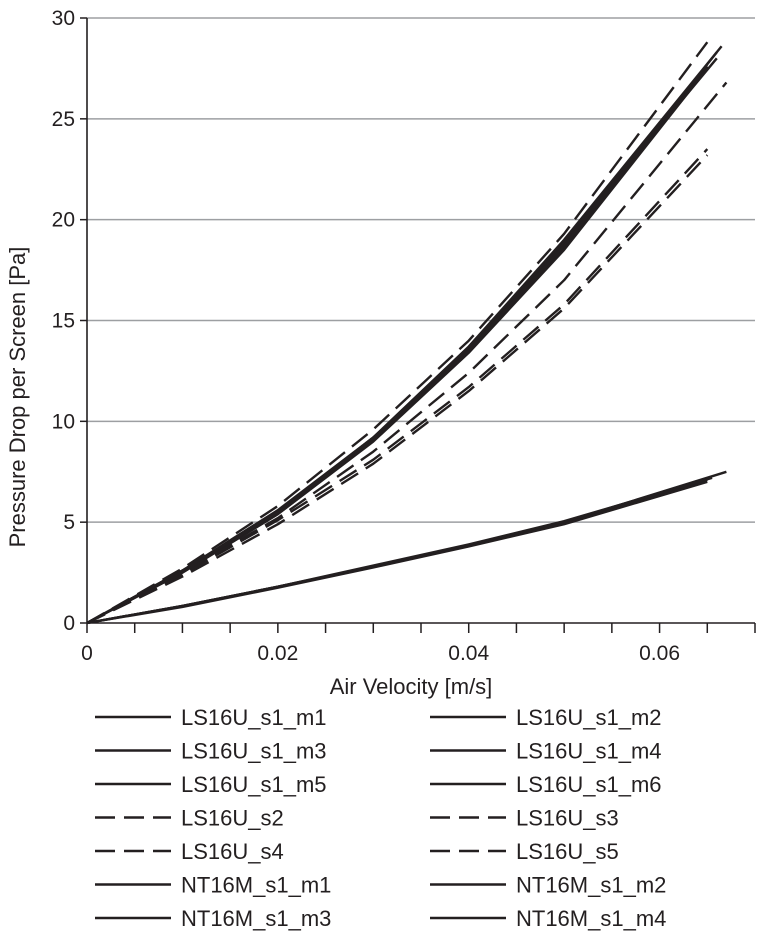 This screenshot has width=759, height=939. I want to click on legend-item: NT16M_s1_m2, so click(548, 885).